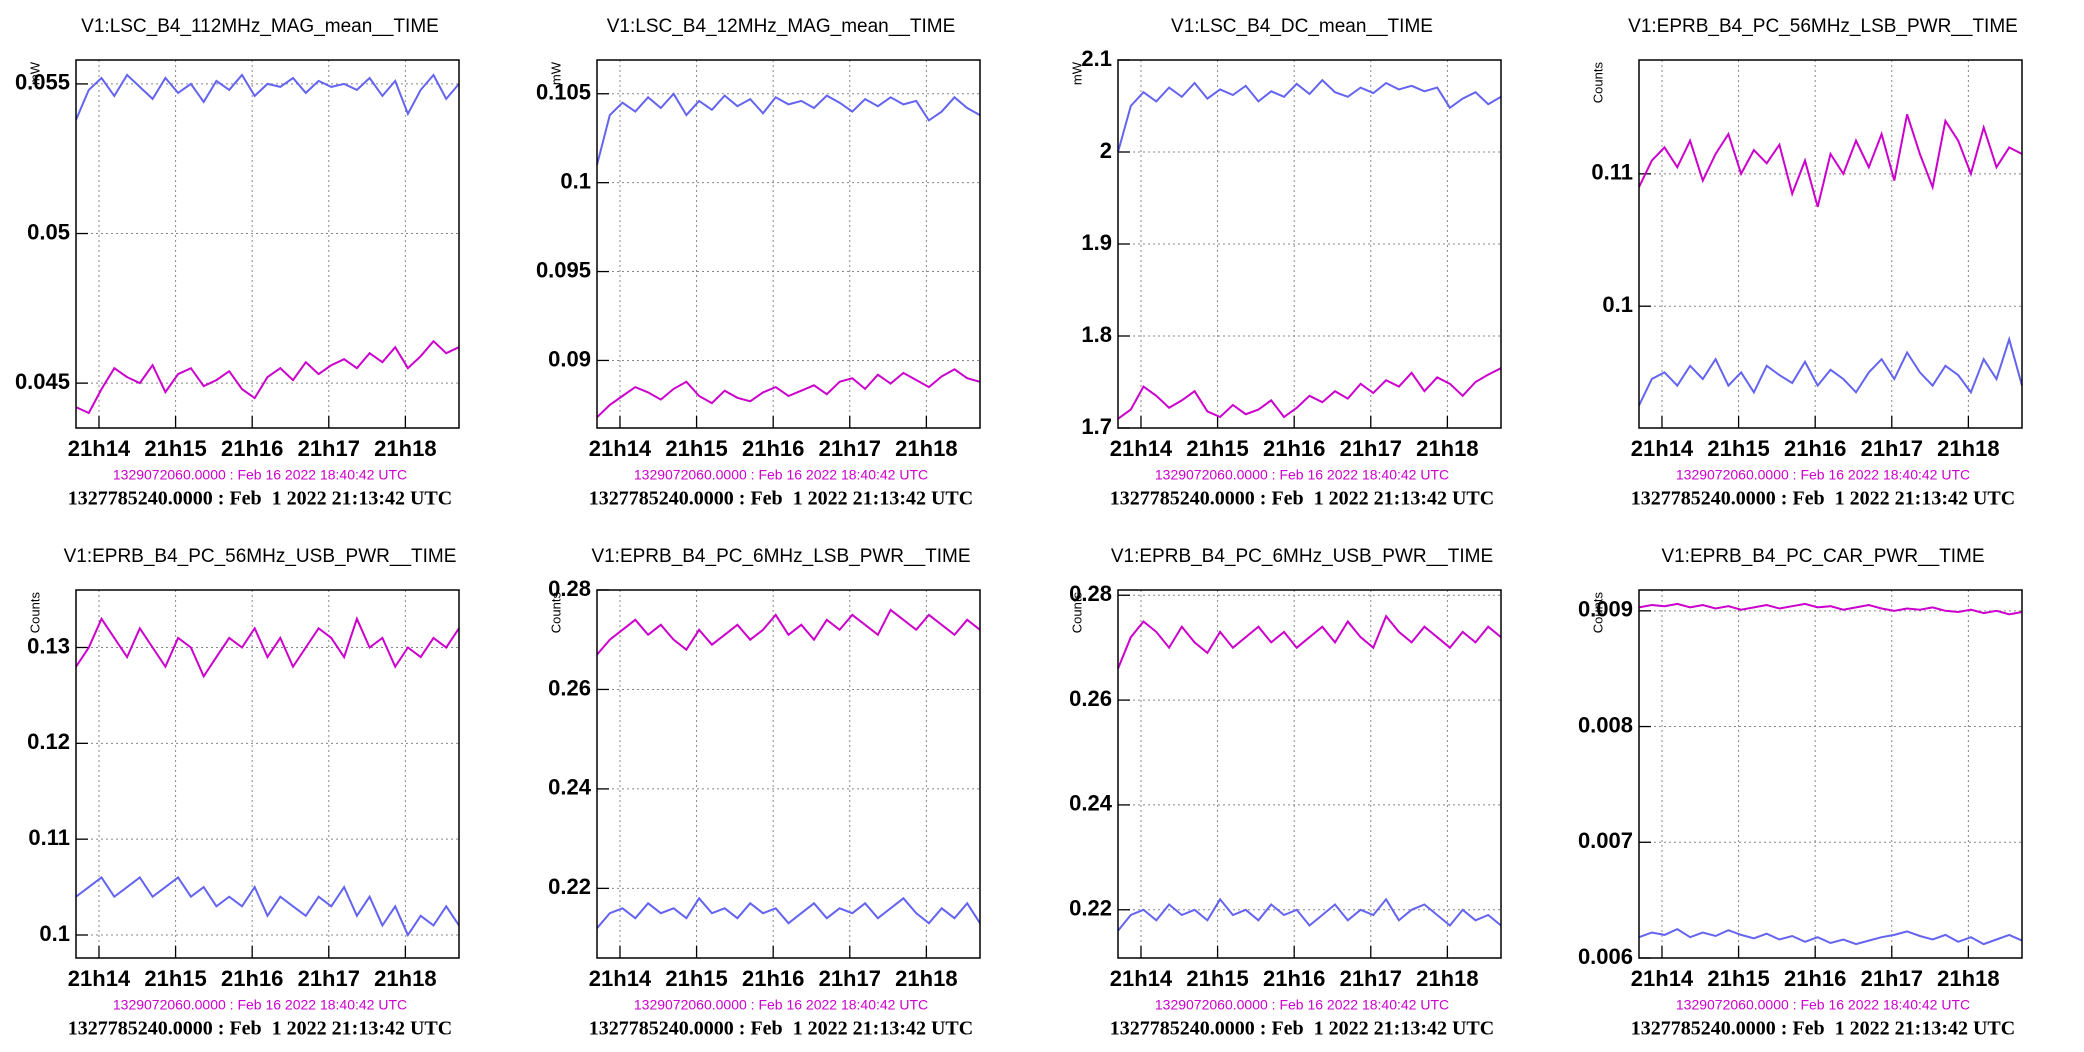  I want to click on y-tick-label: 1.7, so click(1096, 426).